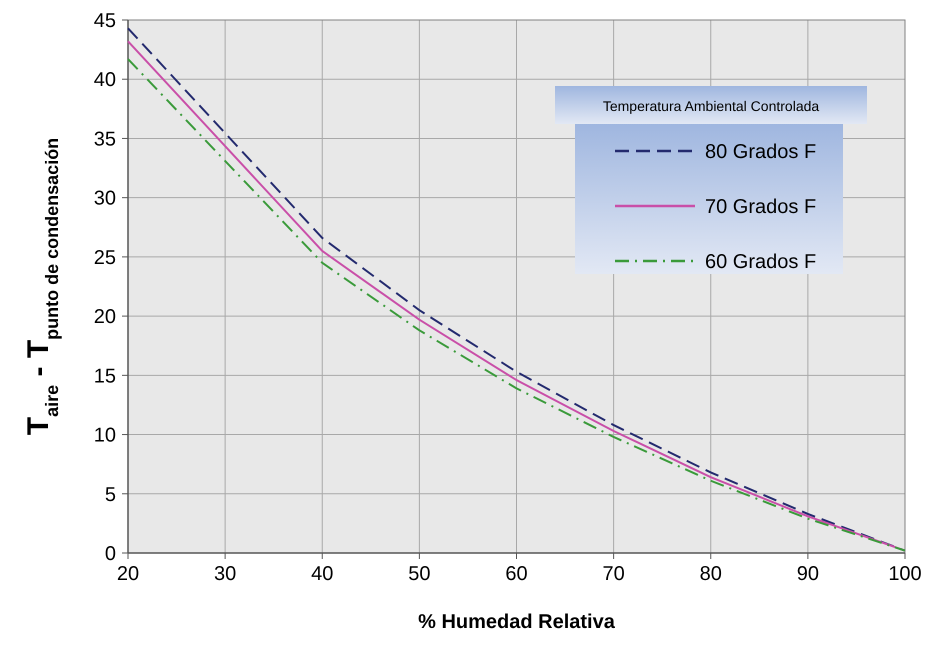 This screenshot has height=650, width=930. I want to click on legend-label: 60 Grados F, so click(760, 262).